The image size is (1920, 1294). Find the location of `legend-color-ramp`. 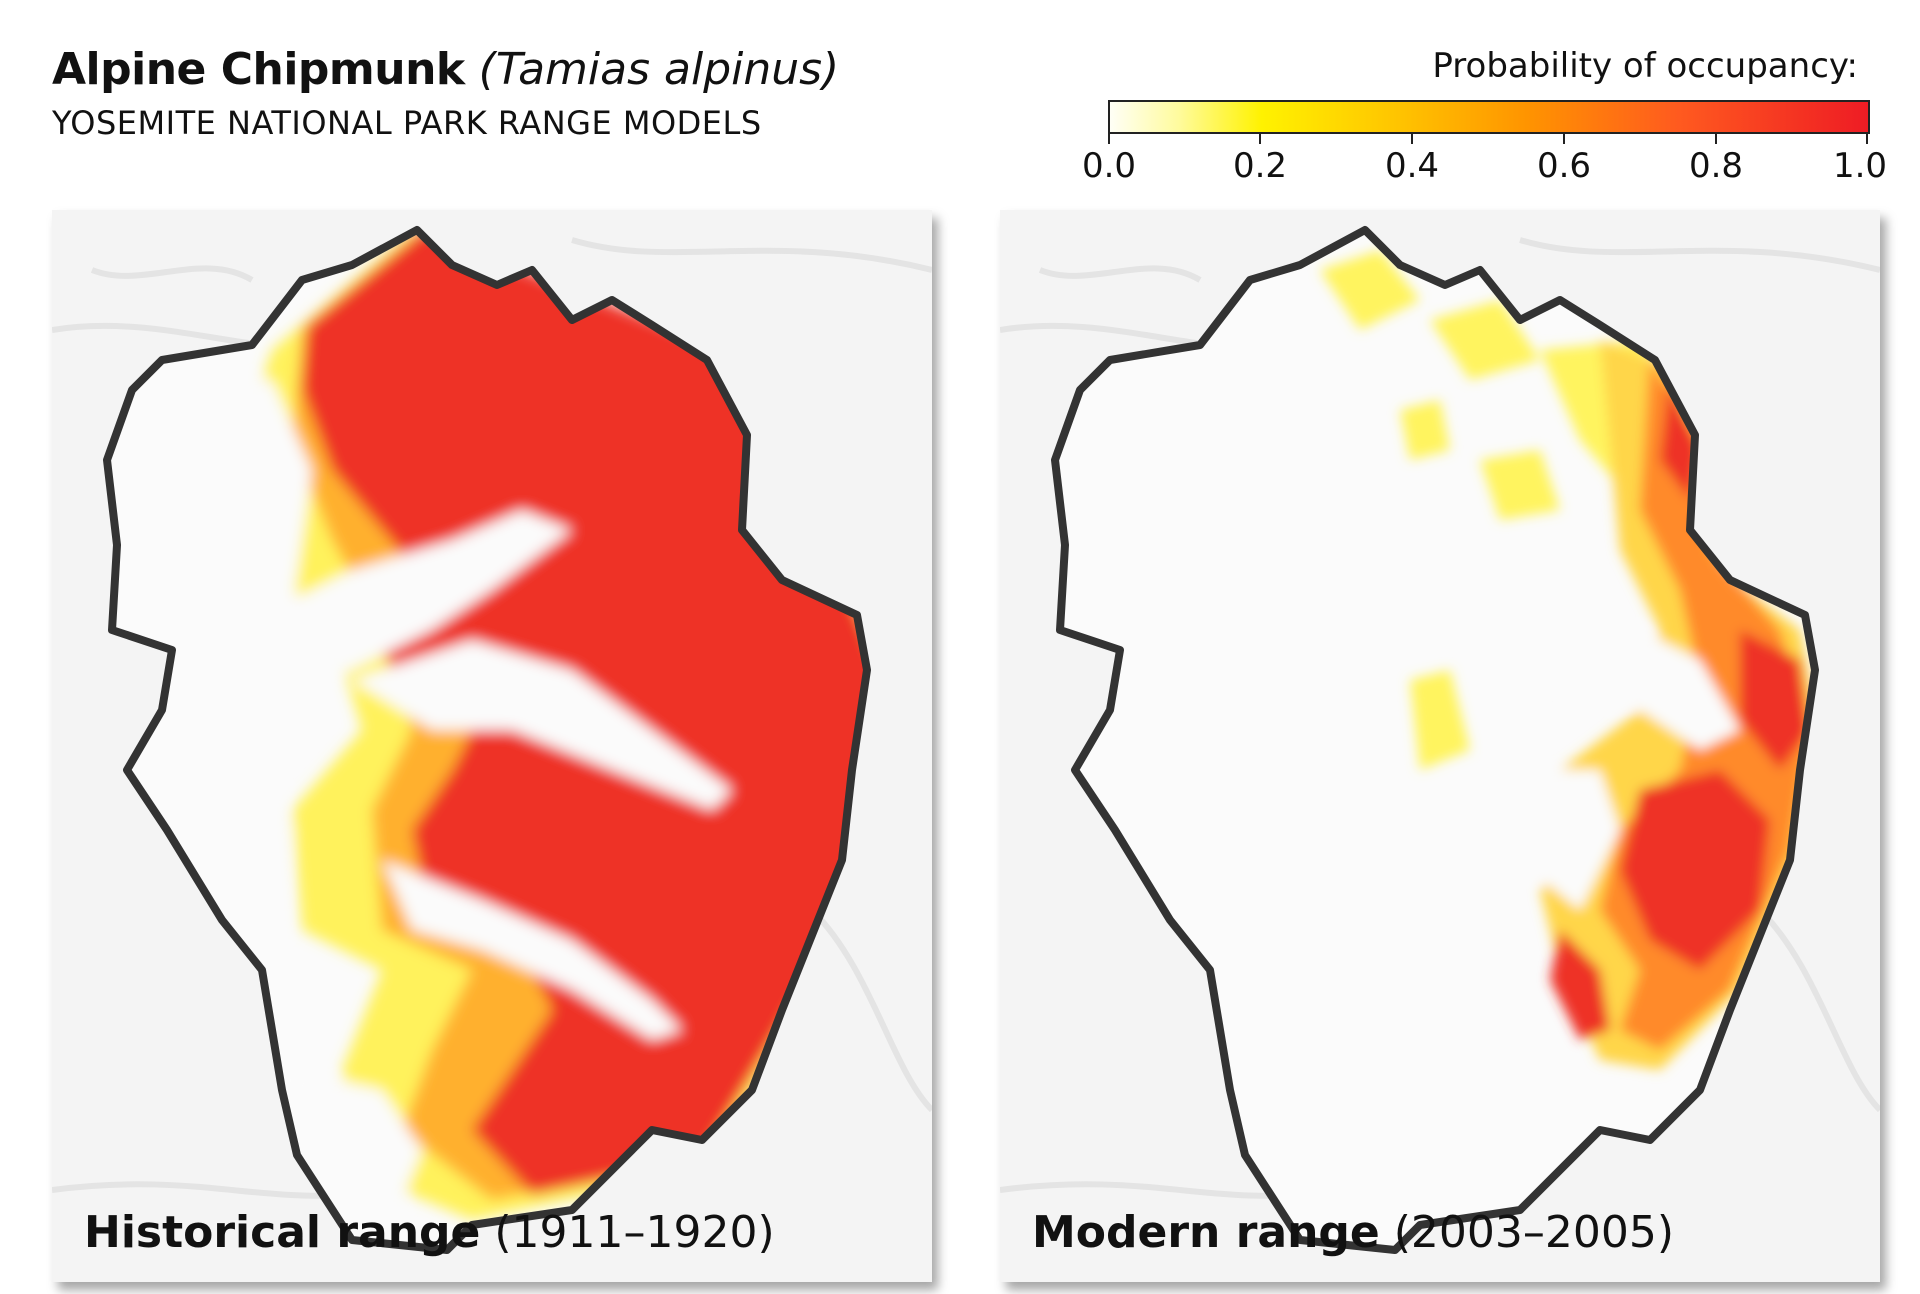

legend-color-ramp is located at coordinates (1489, 117).